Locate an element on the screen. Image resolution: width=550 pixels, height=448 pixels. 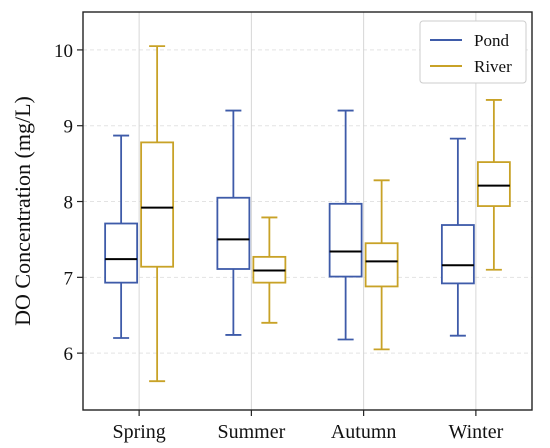
box-pond-winter is located at coordinates (457, 237).